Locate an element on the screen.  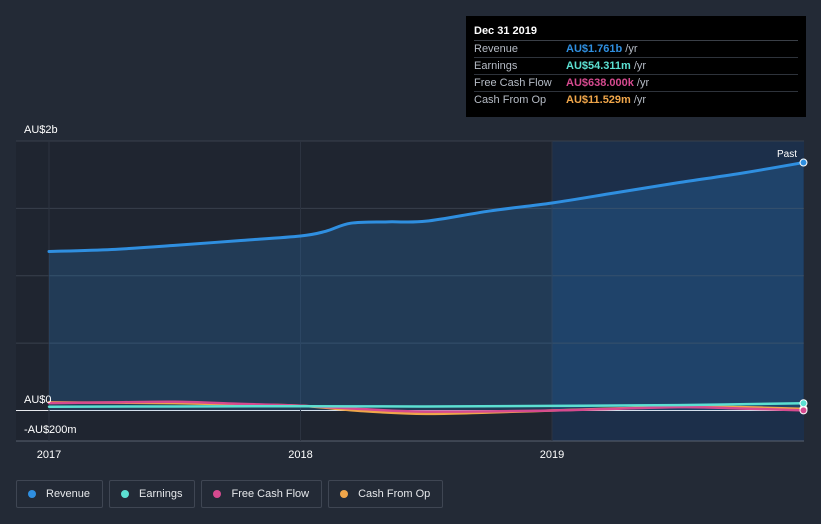
tooltip-date: Dec 31 2019 is located at coordinates (636, 32).